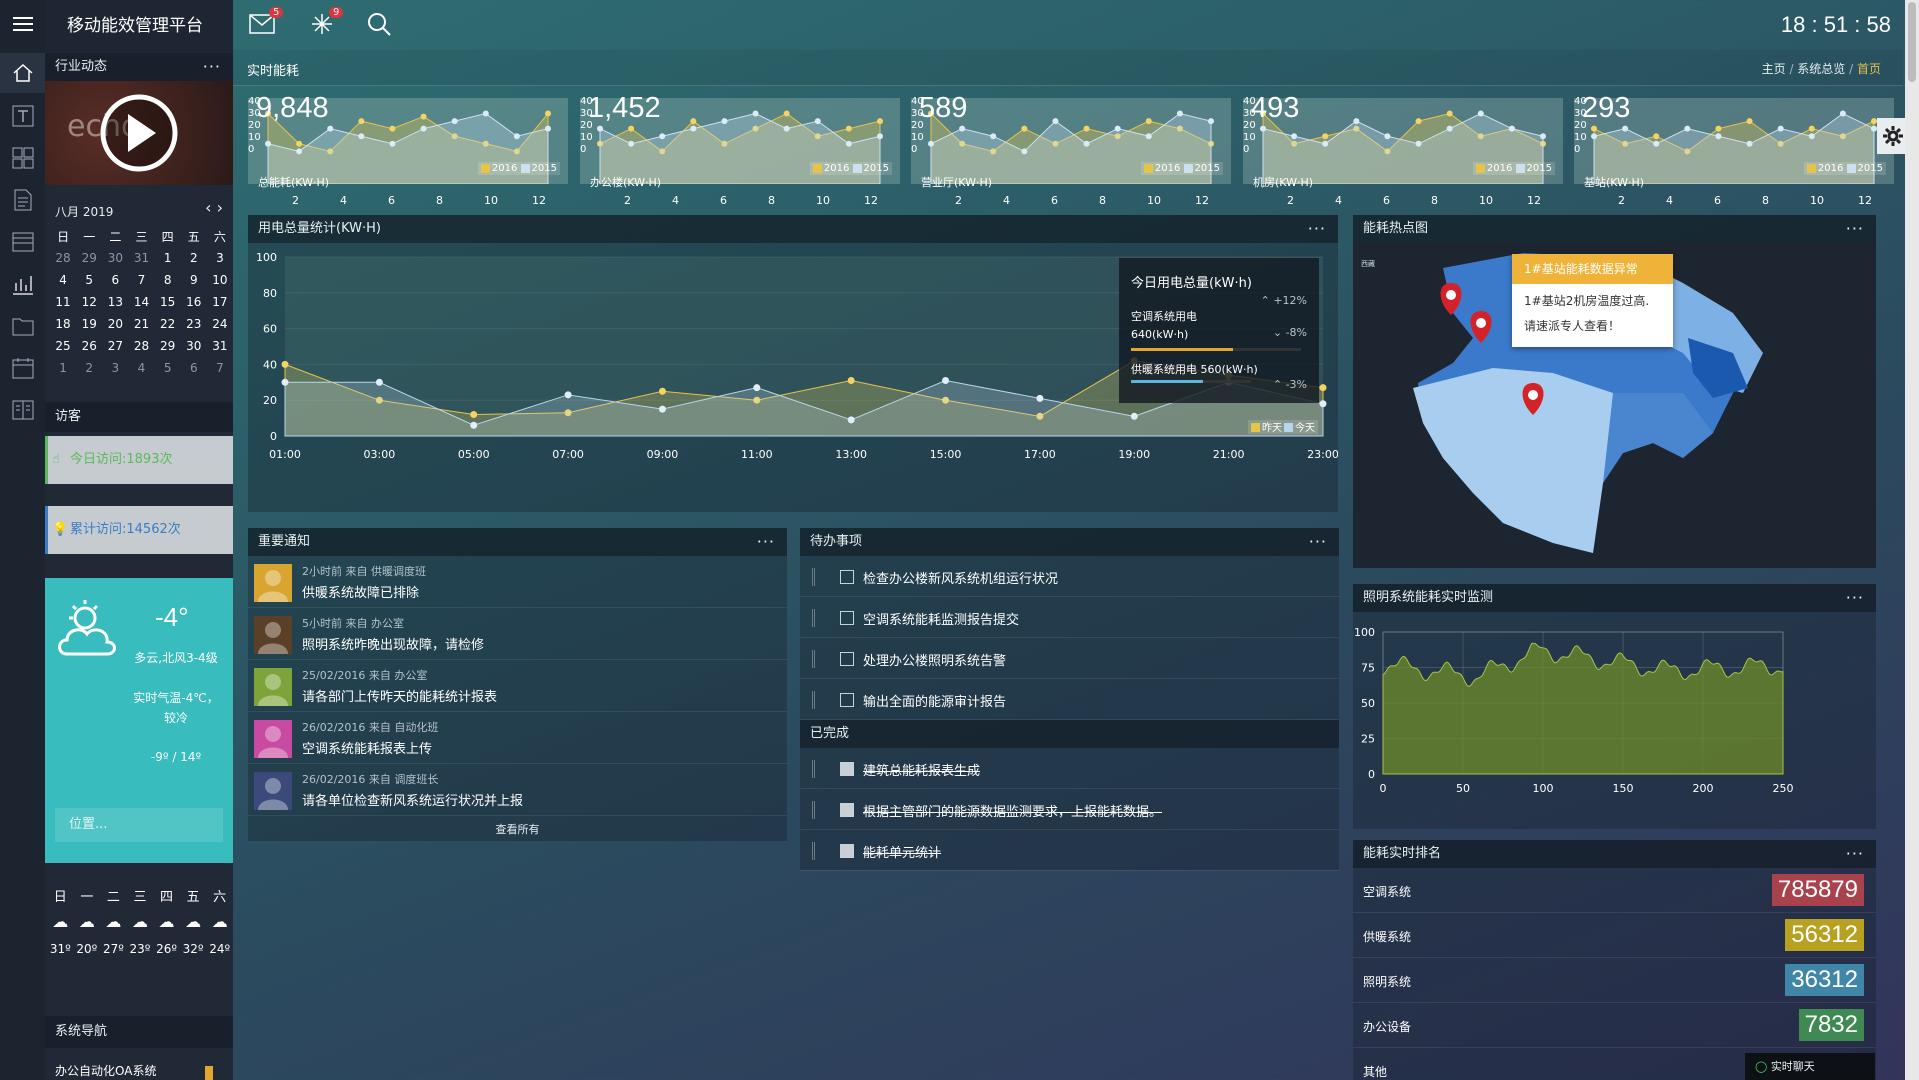 Image resolution: width=1919 pixels, height=1080 pixels. I want to click on calendar-day: 21, so click(141, 324).